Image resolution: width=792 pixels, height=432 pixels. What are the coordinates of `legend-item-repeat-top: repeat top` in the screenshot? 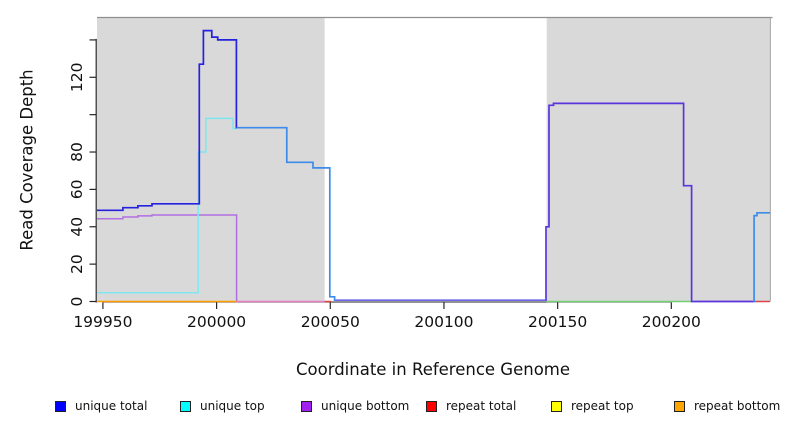 It's located at (592, 406).